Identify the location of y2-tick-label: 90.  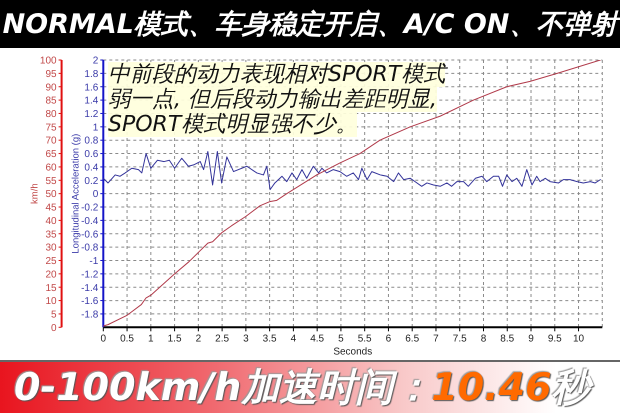
(51, 88).